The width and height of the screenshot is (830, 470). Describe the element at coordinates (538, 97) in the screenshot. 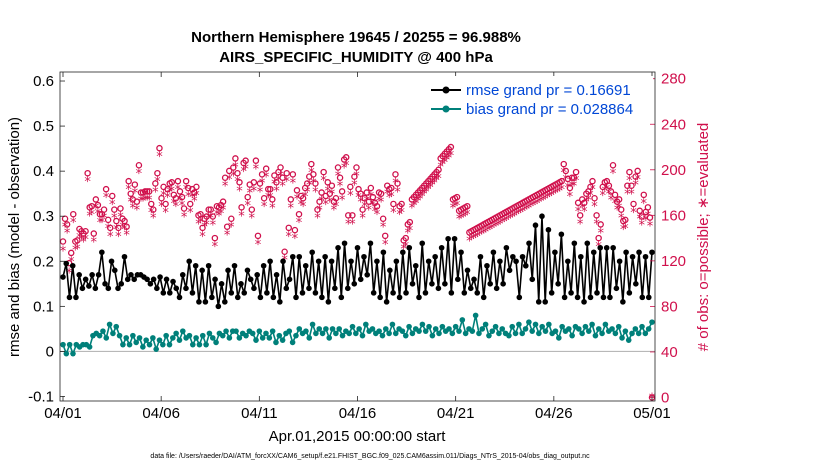

I see `legend-box` at that location.